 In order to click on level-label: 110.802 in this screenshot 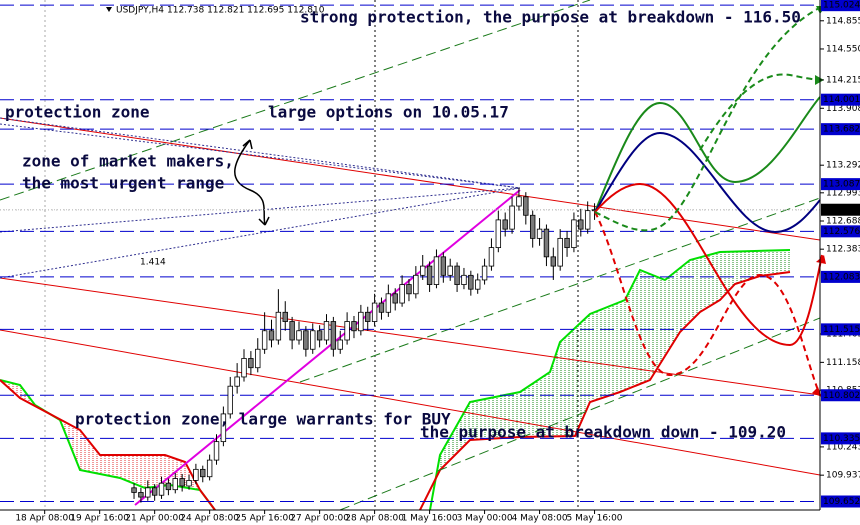, I will do `click(841, 396)`.